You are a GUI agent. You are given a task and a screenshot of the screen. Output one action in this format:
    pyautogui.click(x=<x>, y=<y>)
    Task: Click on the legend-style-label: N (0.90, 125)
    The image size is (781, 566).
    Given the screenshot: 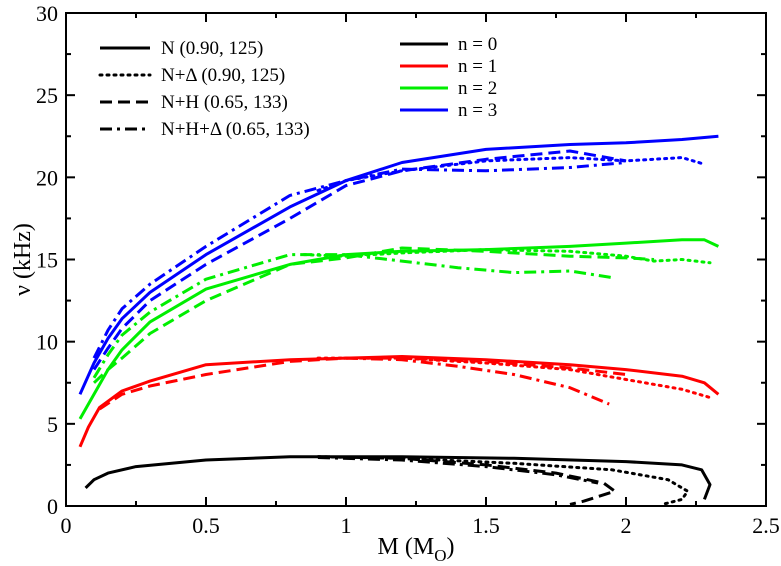 What is the action you would take?
    pyautogui.click(x=212, y=48)
    